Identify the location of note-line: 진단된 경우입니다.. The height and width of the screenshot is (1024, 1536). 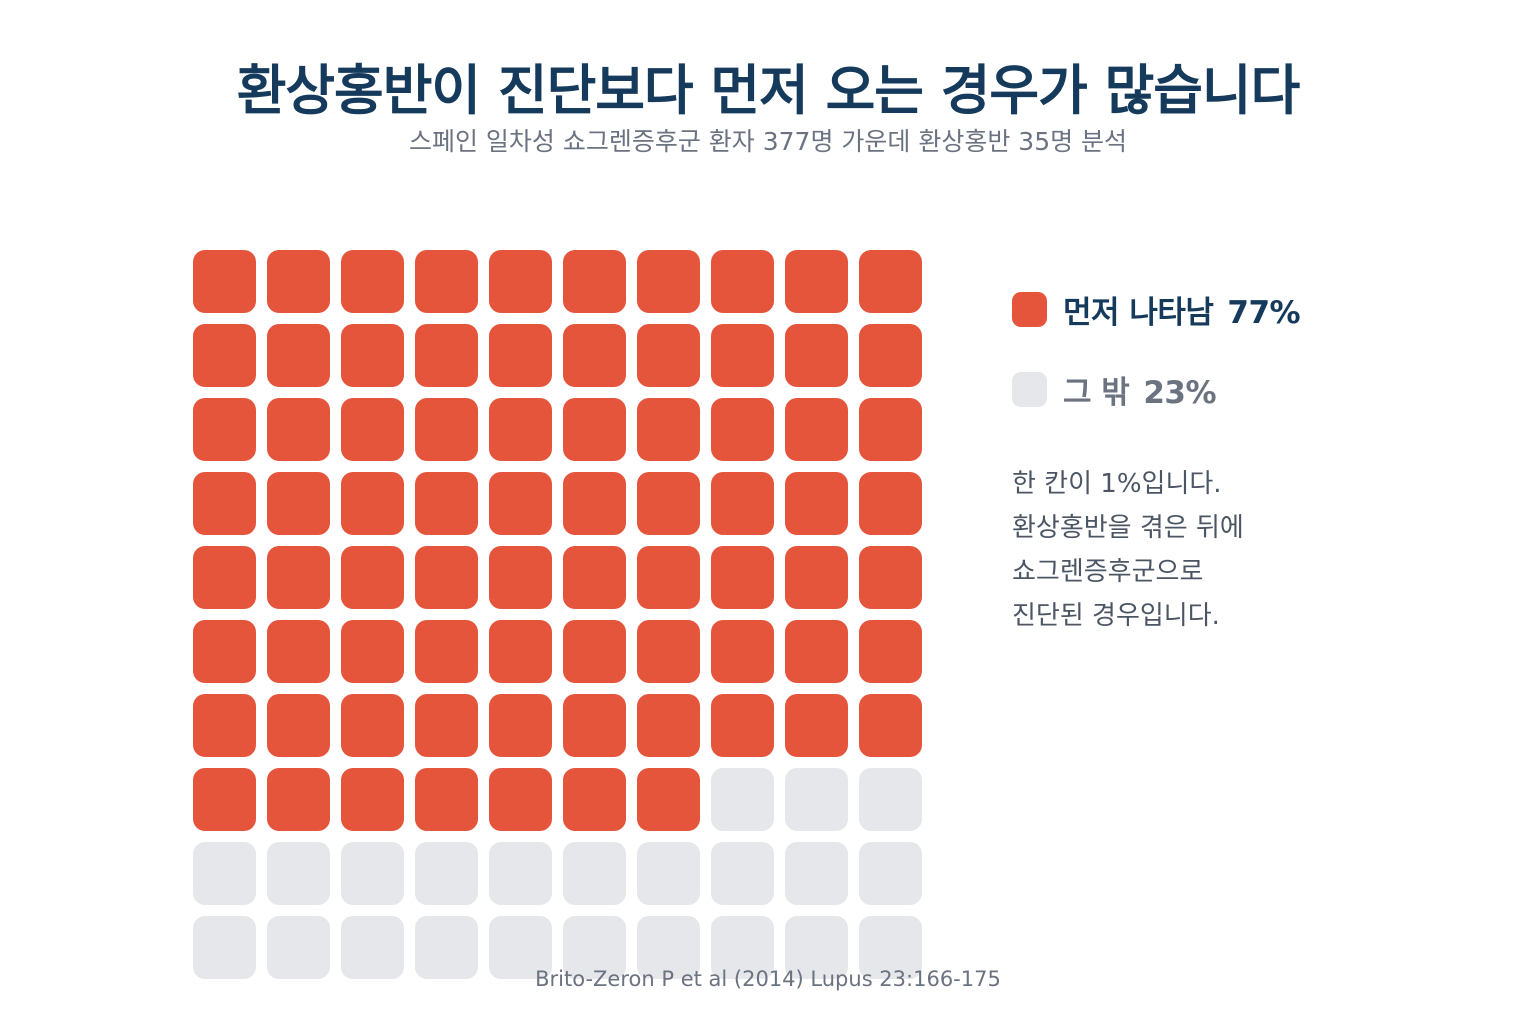
(1116, 616).